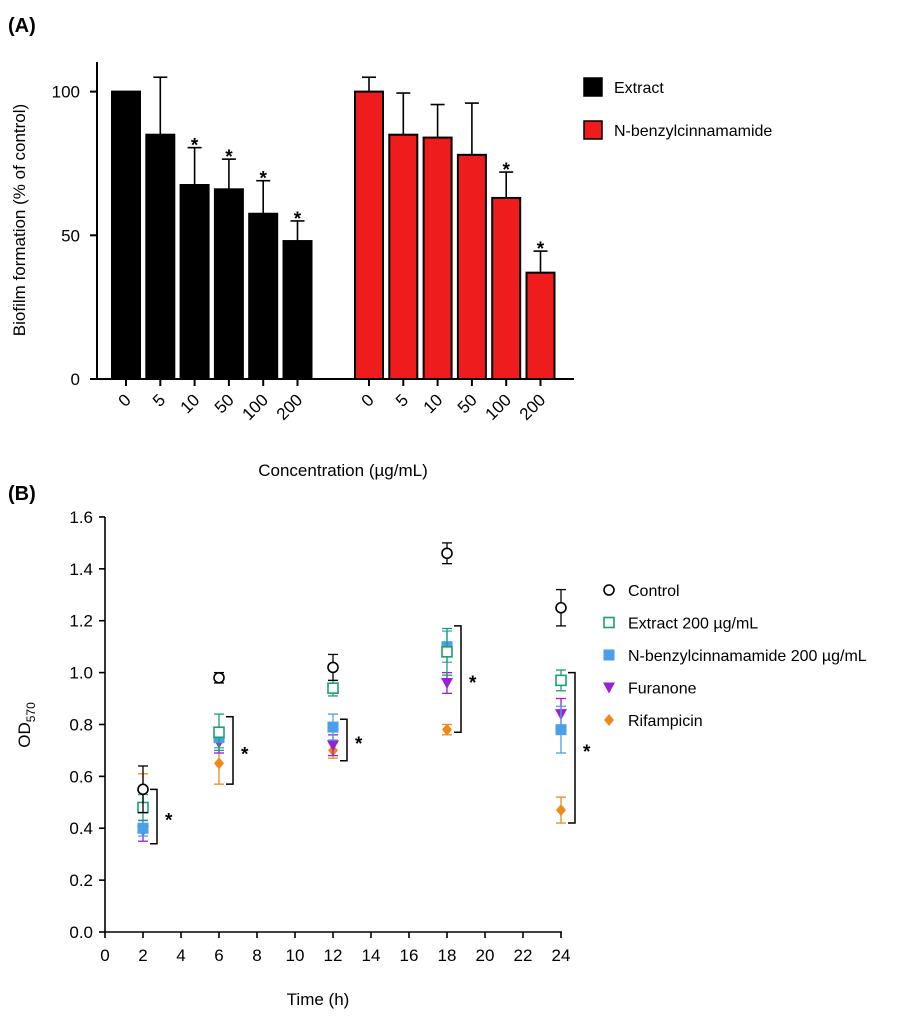  Describe the element at coordinates (26, 725) in the screenshot. I see `panel-b-y-axis-title: OD570` at that location.